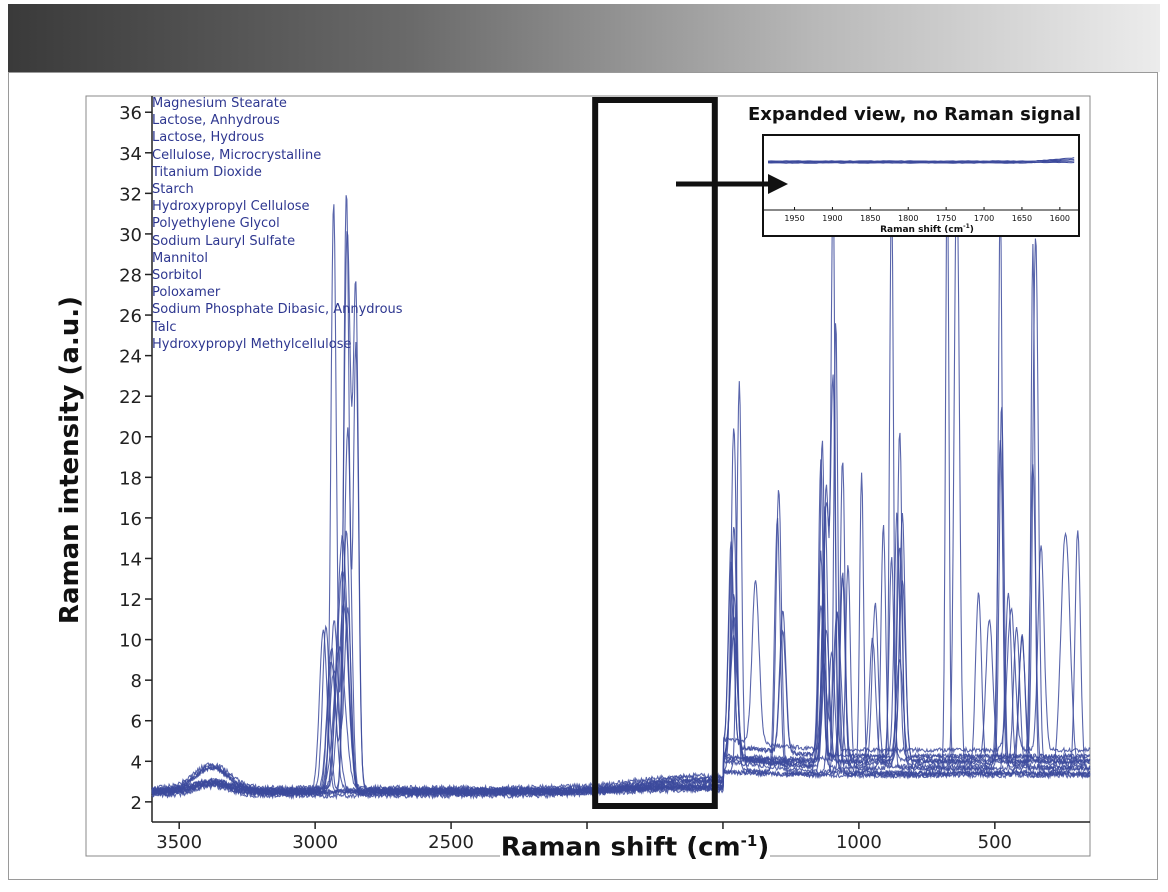 The image size is (1168, 892). Describe the element at coordinates (130, 600) in the screenshot. I see `y-tick-label: 12` at that location.